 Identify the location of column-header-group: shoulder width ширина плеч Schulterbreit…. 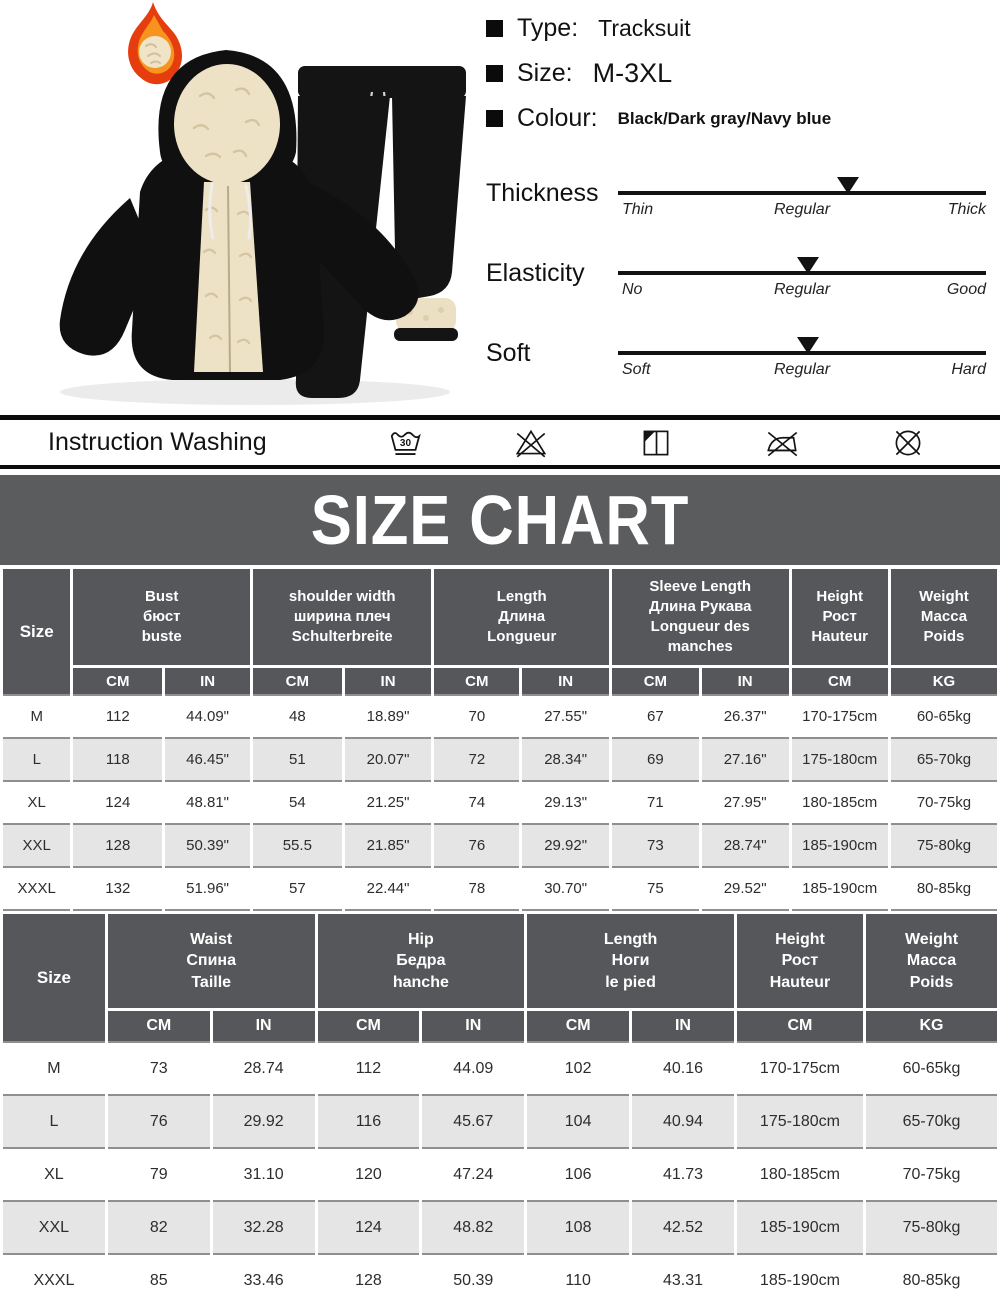
(342, 617).